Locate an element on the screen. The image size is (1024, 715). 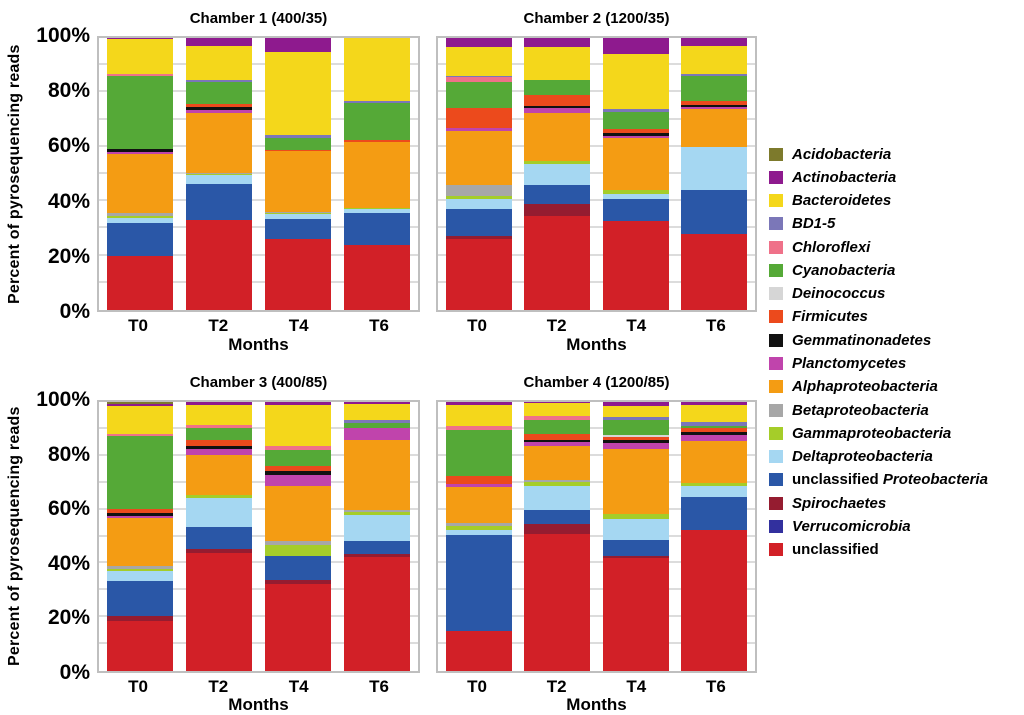
legend-label: Gammaproteobacteria is located at coordinates (872, 433).